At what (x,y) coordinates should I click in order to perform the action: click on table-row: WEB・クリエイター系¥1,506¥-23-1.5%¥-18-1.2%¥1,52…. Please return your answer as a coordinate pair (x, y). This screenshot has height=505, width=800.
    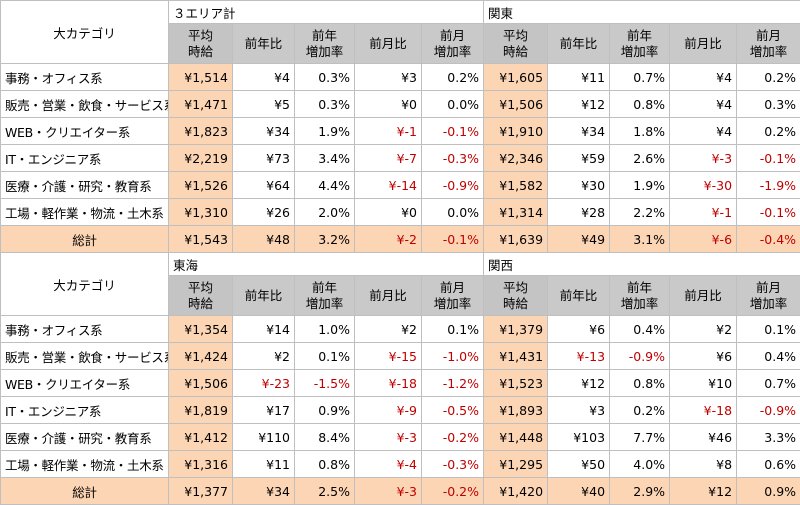
    Looking at the image, I should click on (400, 383).